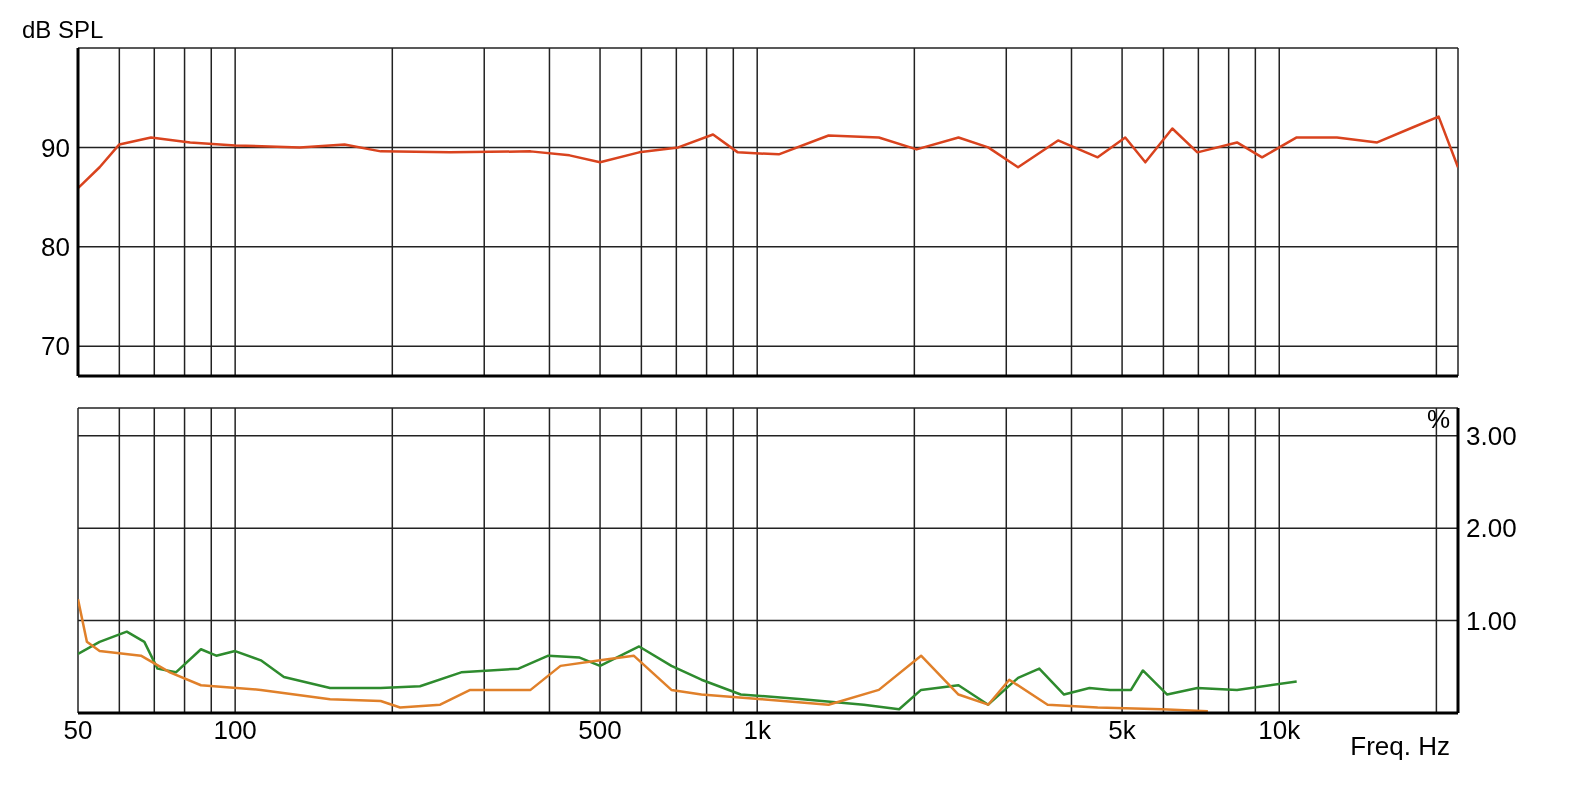  I want to click on x-tick-label: 1k, so click(757, 730).